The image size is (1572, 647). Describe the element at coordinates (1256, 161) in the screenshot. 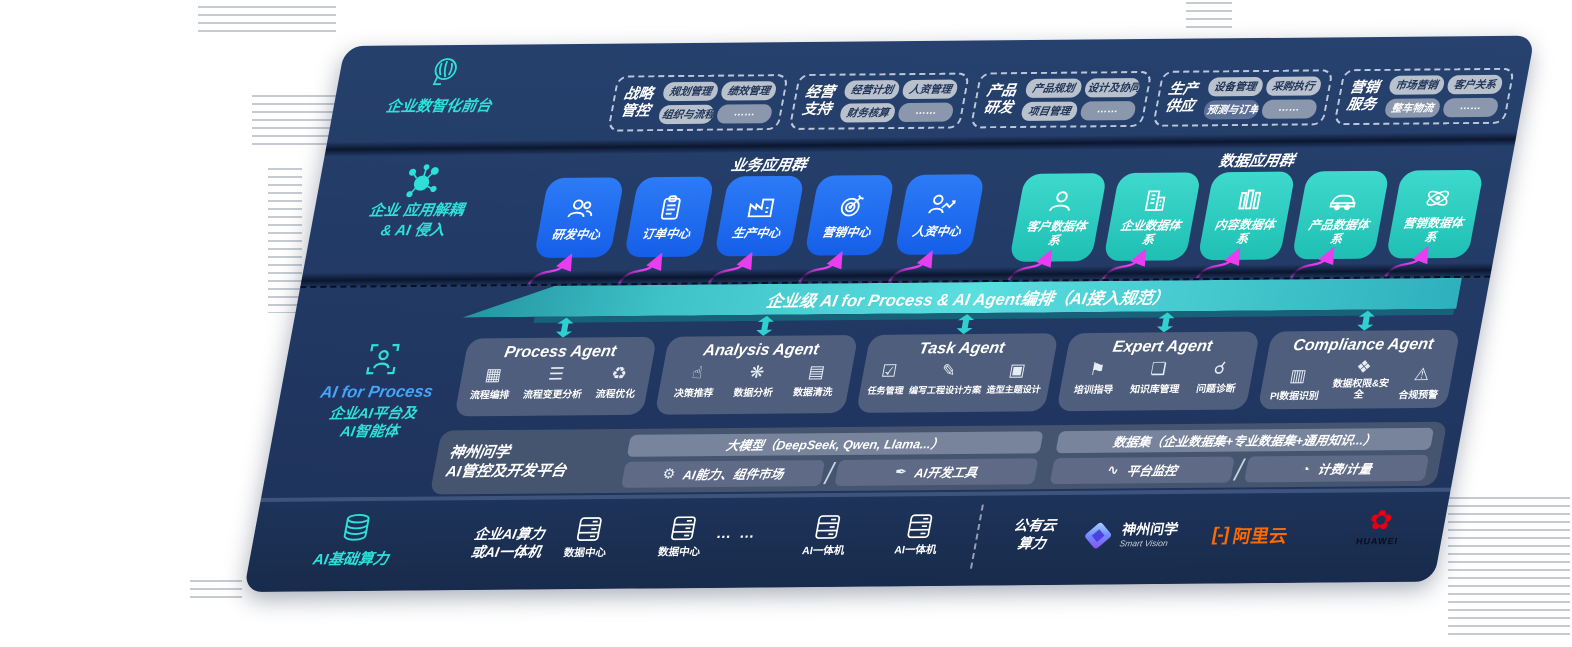

I see `data-app-header: 数据应用群` at that location.